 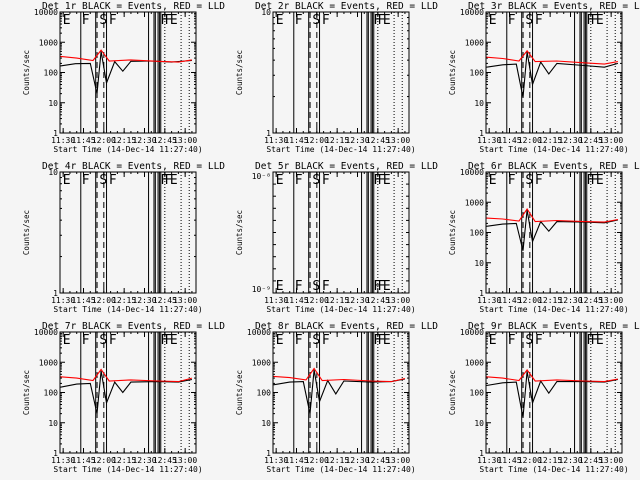 What do you see at coordinates (104, 460) in the screenshot?
I see `x-tick-label: 12:00` at bounding box center [104, 460].